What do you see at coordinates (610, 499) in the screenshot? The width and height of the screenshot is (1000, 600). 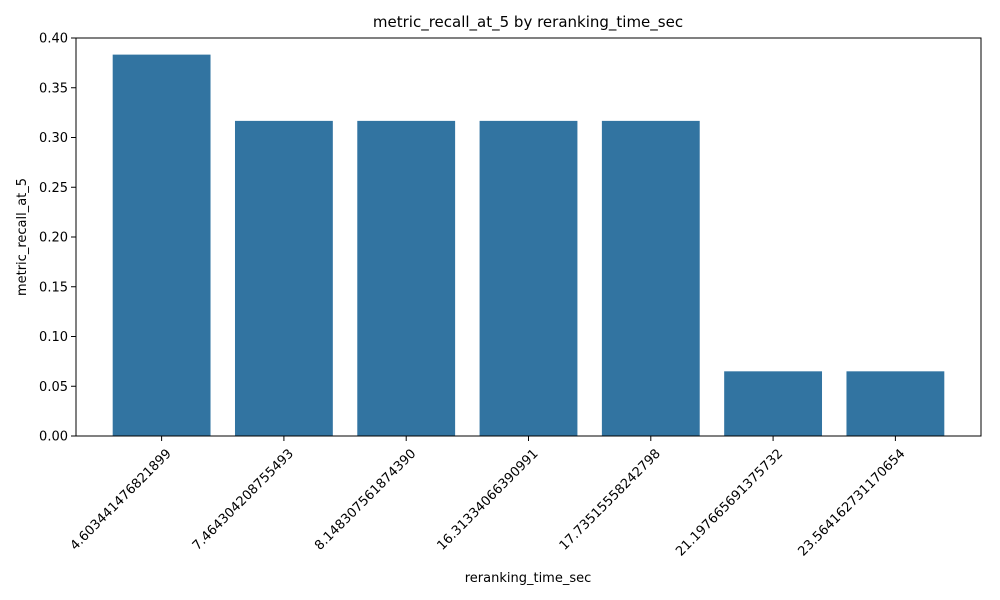 I see `x-tick-label: 17.73515558242798` at bounding box center [610, 499].